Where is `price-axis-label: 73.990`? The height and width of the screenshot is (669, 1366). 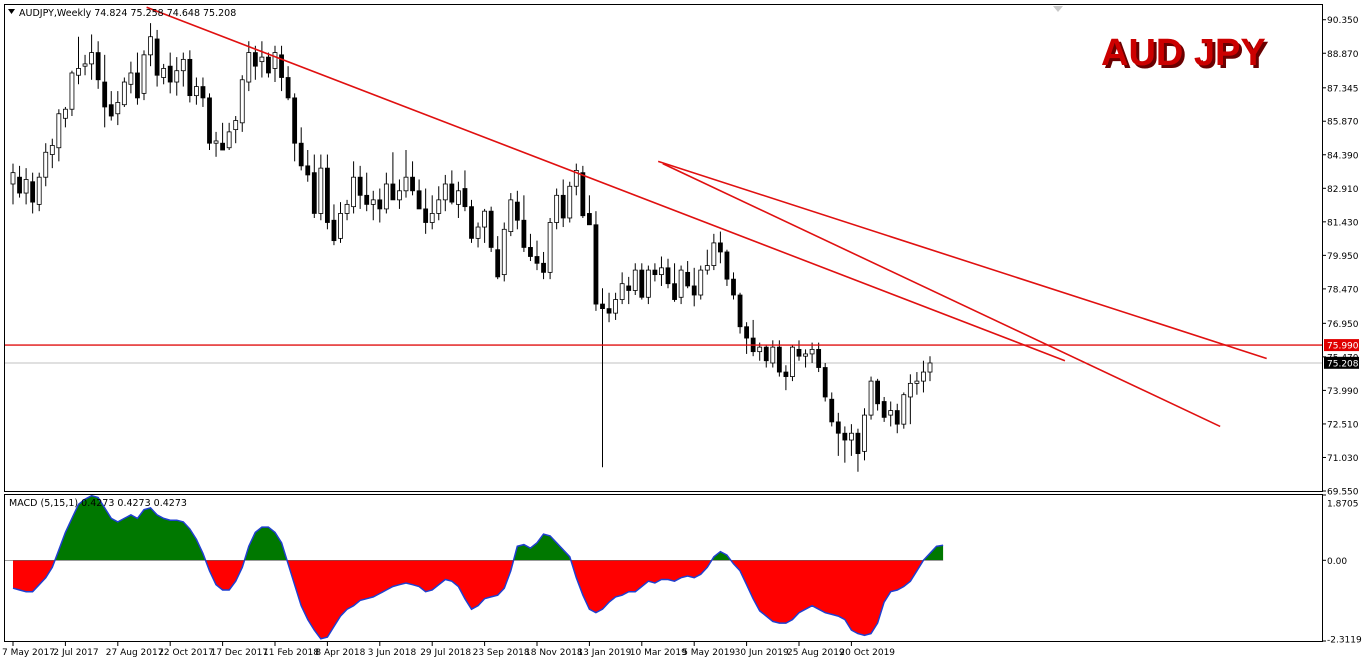
price-axis-label: 73.990 is located at coordinates (1343, 392).